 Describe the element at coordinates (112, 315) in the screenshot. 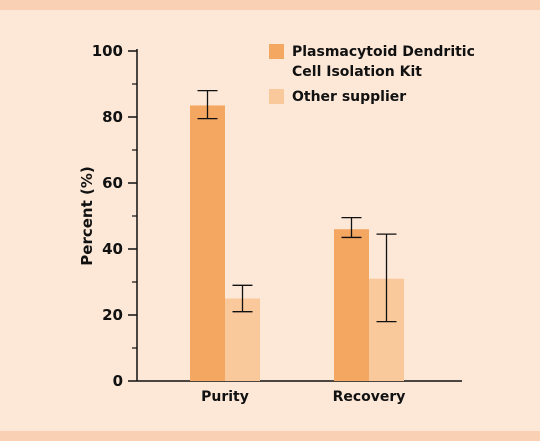

I see `y-tick-label: 20` at that location.